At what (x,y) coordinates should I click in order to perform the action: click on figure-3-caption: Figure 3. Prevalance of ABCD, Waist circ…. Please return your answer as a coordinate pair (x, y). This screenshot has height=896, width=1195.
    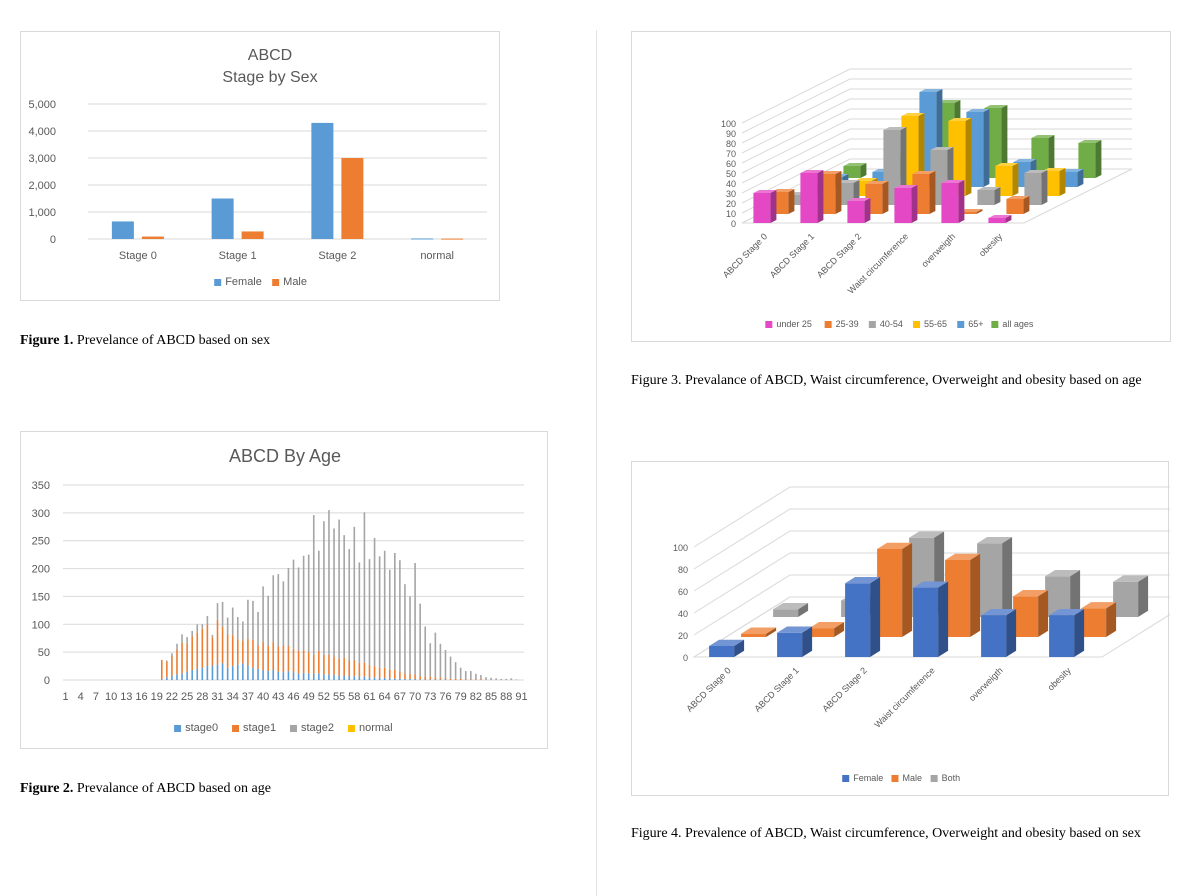
    Looking at the image, I should click on (906, 381).